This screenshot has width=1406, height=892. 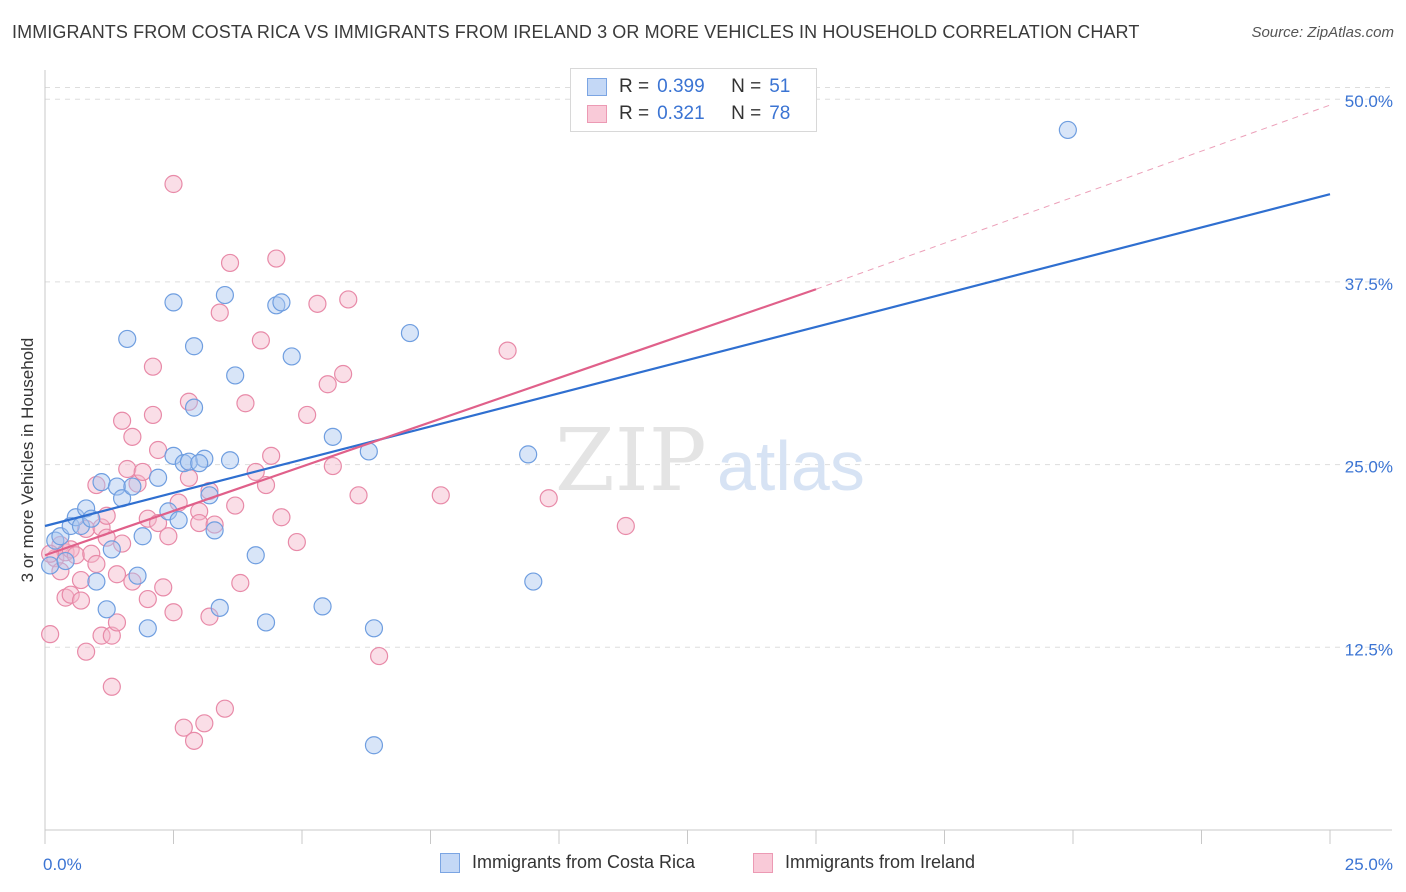 I want to click on bottom-legend-ireland: Immigrants from Ireland, so click(x=864, y=862).